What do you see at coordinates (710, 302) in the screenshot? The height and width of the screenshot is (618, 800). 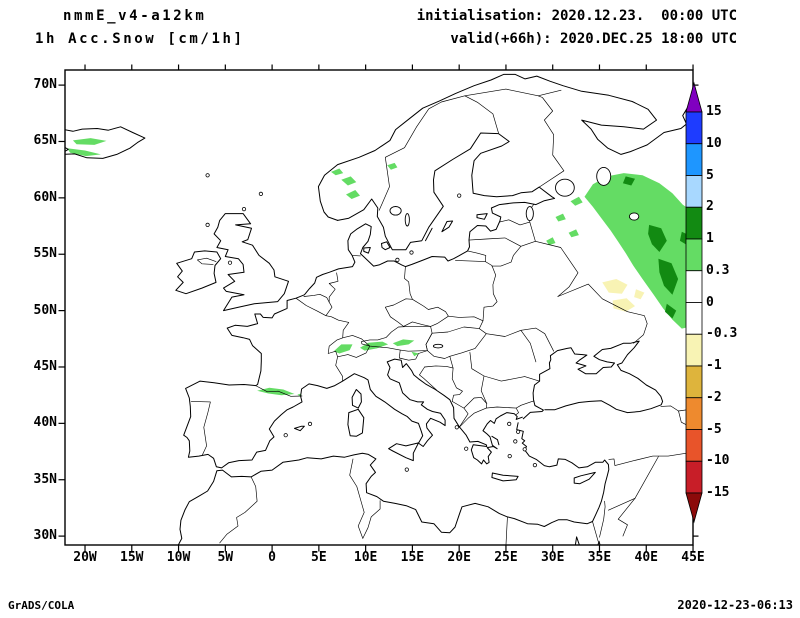 I see `colorbar-tick-label: 0` at bounding box center [710, 302].